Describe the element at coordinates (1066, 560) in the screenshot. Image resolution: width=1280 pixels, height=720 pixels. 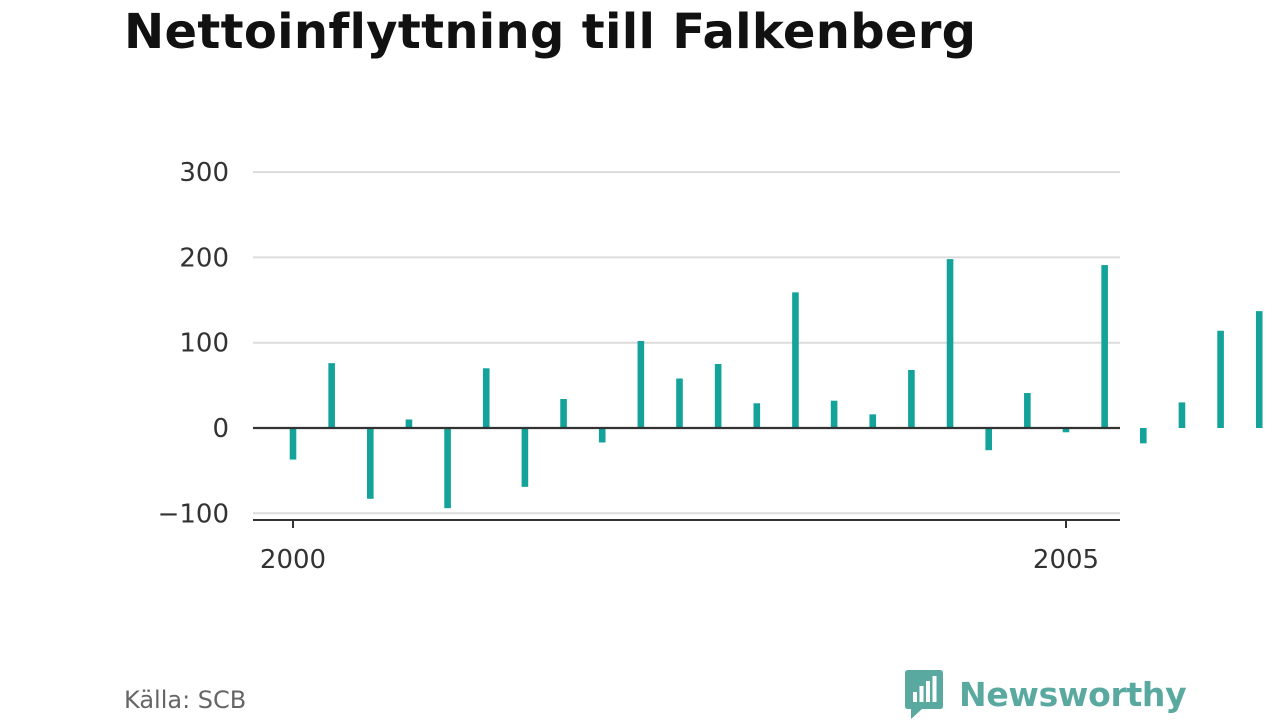
I see `x-tick-label: 2005` at that location.